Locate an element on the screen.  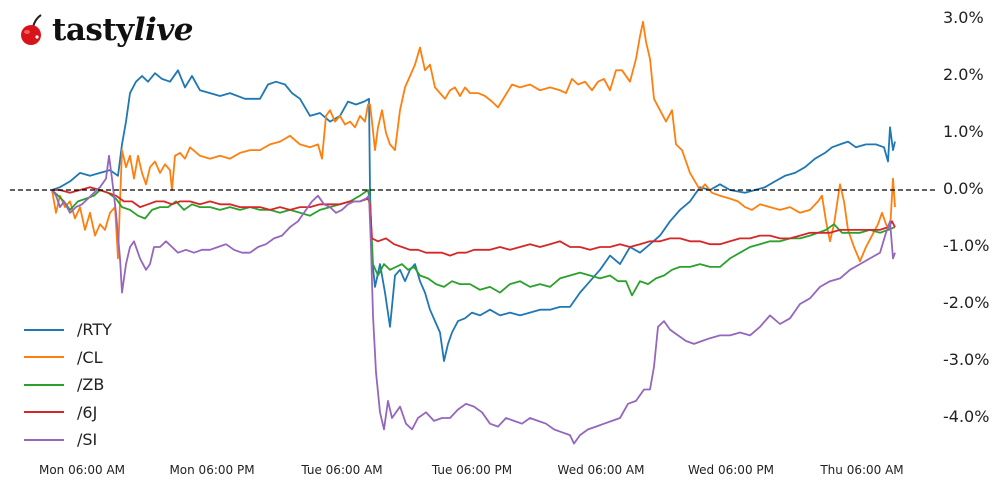
cherry-icon is located at coordinates (31, 29).